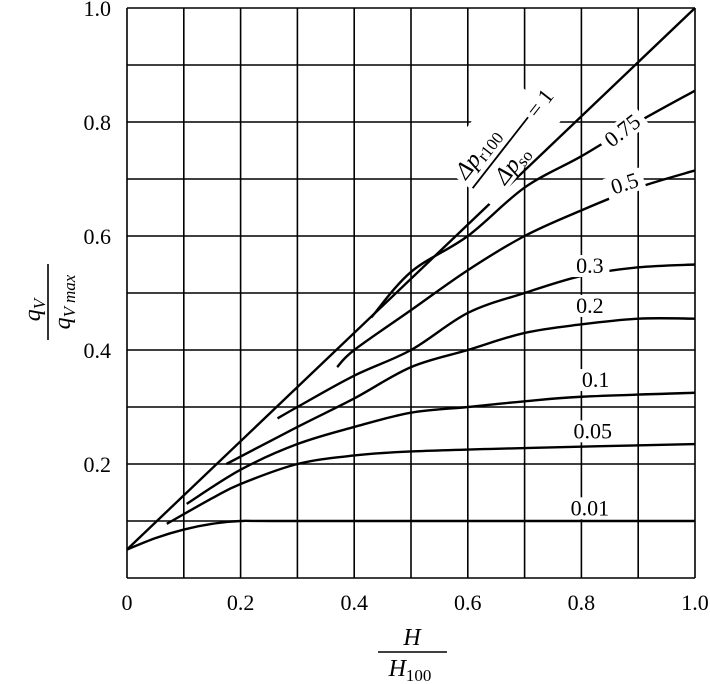 The image size is (710, 684). I want to click on x-tick-label: 0.8, so click(582, 602).